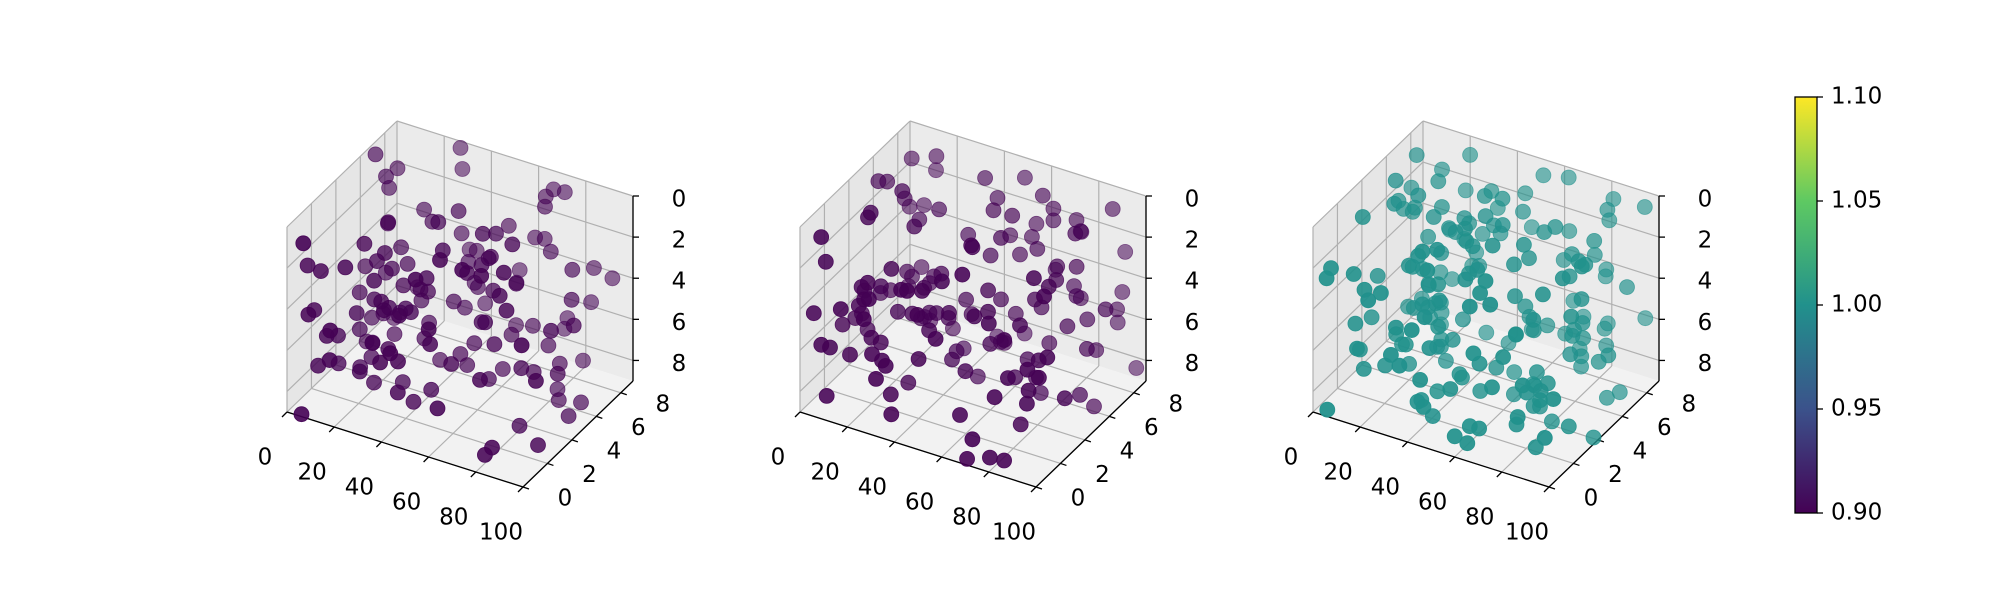 This screenshot has width=2000, height=600. Describe the element at coordinates (1705, 241) in the screenshot. I see `z-tick-label: 2` at that location.